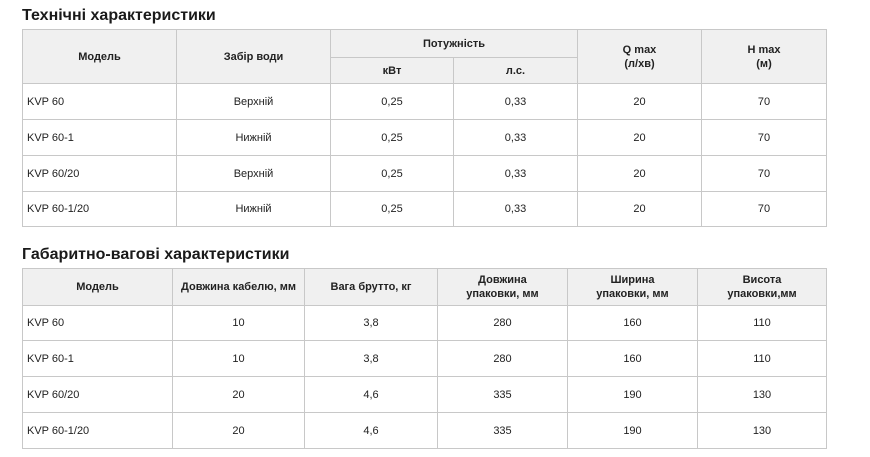 Image resolution: width=870 pixels, height=457 pixels. What do you see at coordinates (639, 49) in the screenshot?
I see `header-line: Q max` at bounding box center [639, 49].